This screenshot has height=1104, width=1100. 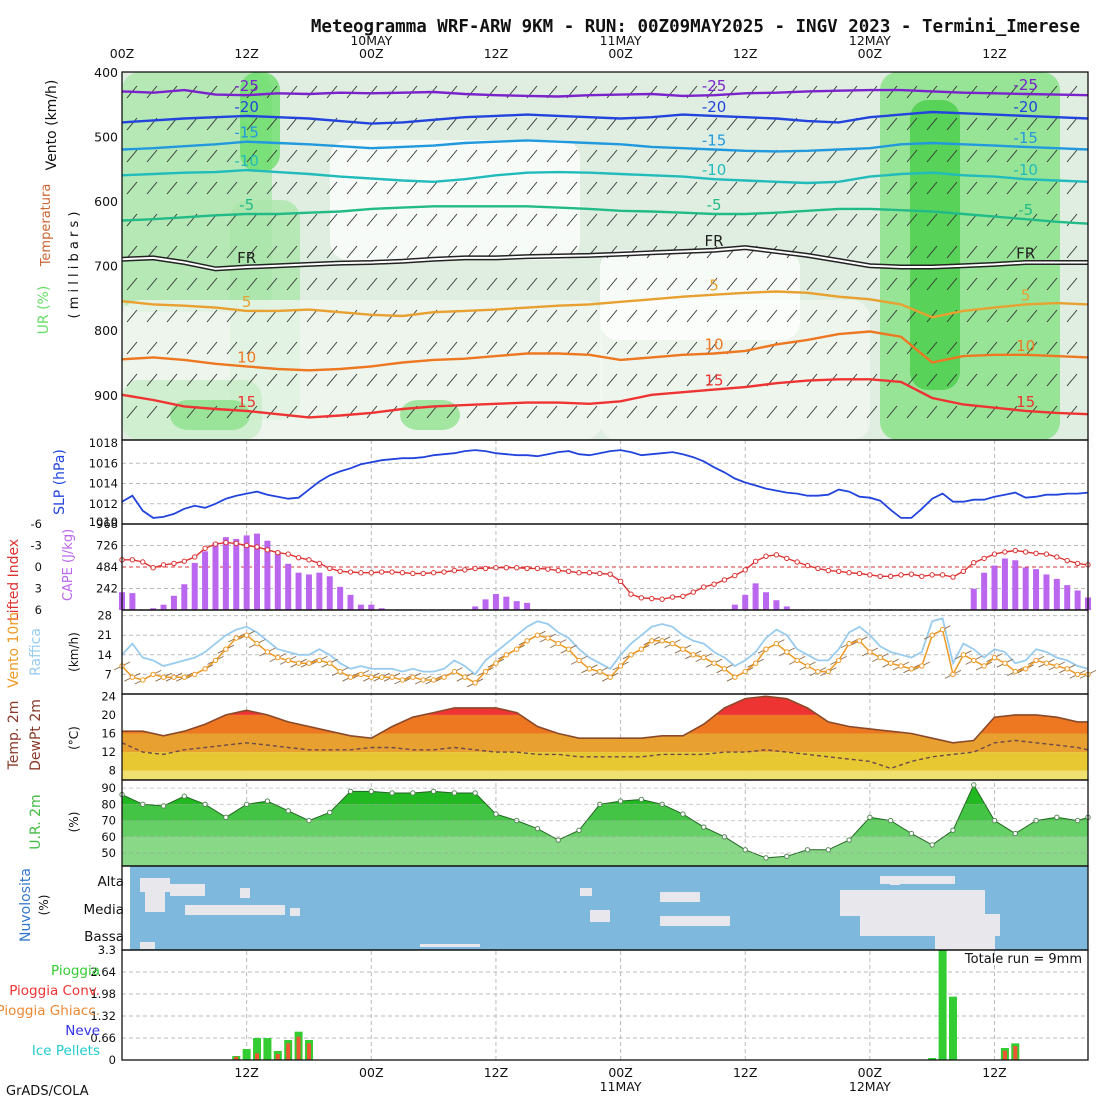 What do you see at coordinates (112, 771) in the screenshot?
I see `temp-tick: 8` at bounding box center [112, 771].